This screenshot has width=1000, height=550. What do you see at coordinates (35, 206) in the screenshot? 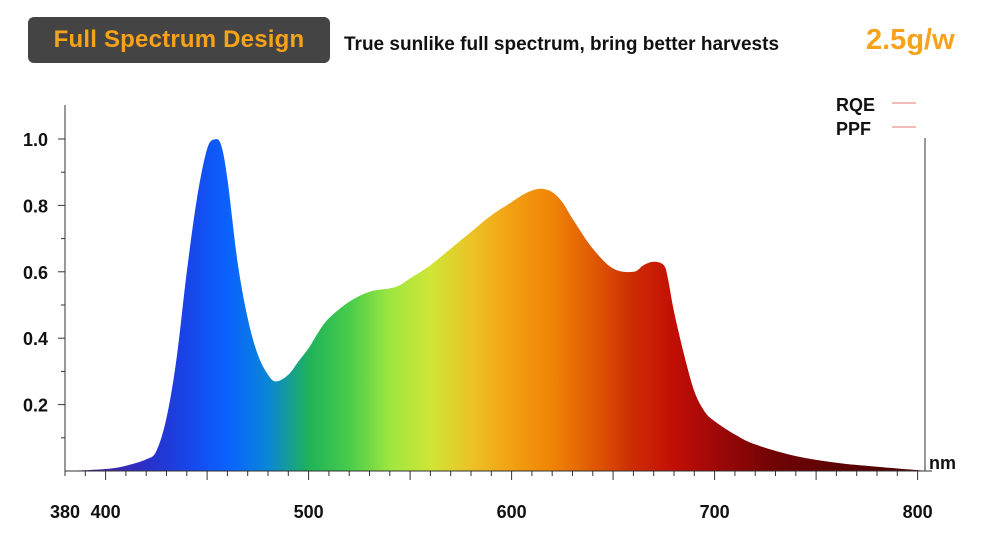
I see `y-tick-label: 0.8` at bounding box center [35, 206].